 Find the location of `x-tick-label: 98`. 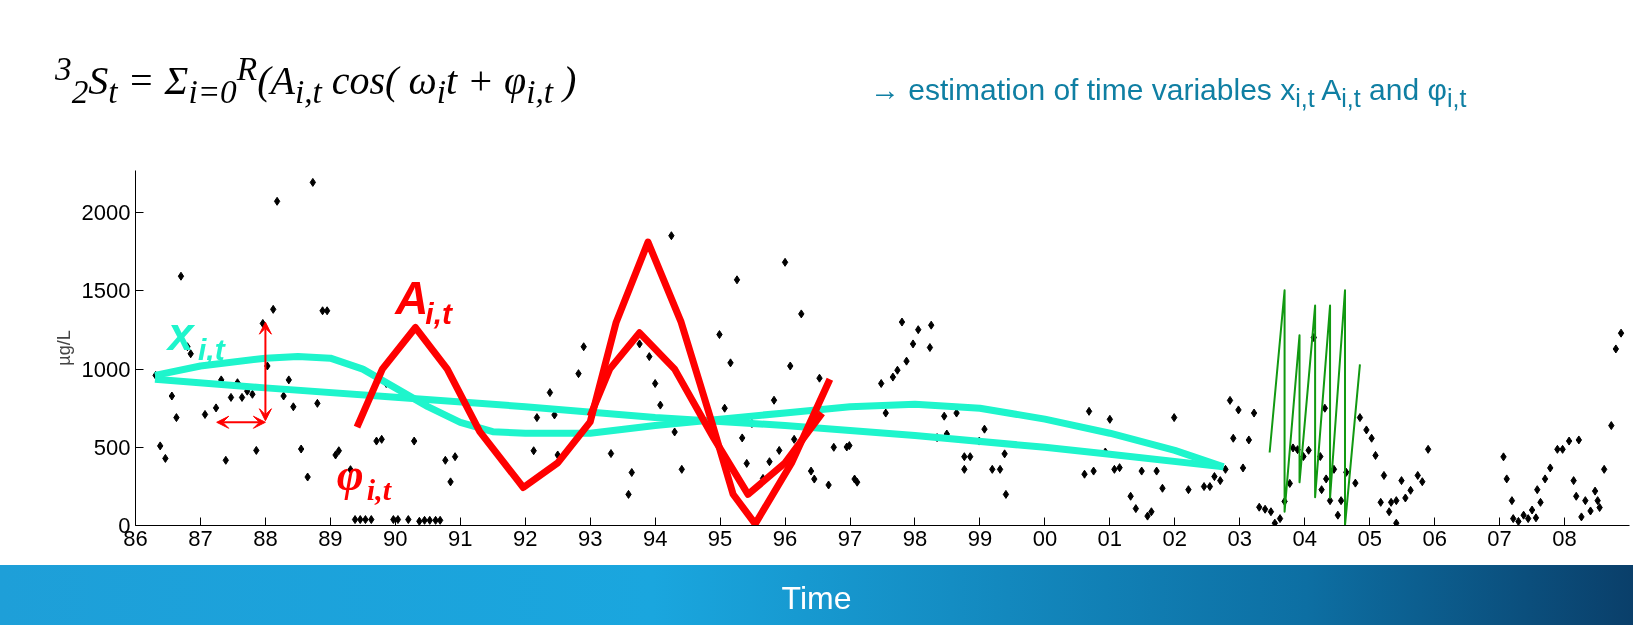

x-tick-label: 98 is located at coordinates (915, 538).